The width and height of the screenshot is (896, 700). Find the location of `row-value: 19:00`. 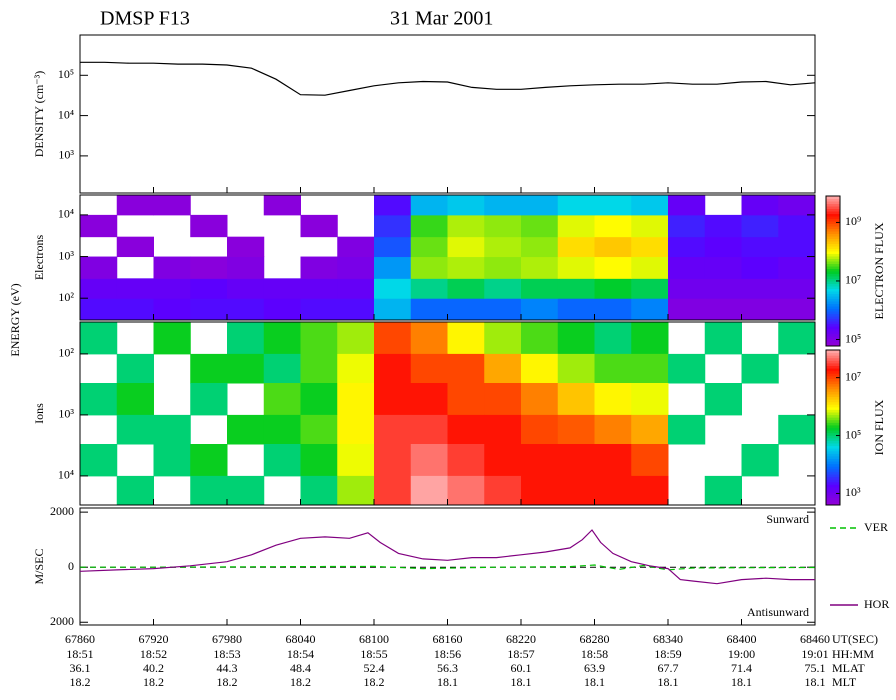

row-value: 19:00 is located at coordinates (741, 654).